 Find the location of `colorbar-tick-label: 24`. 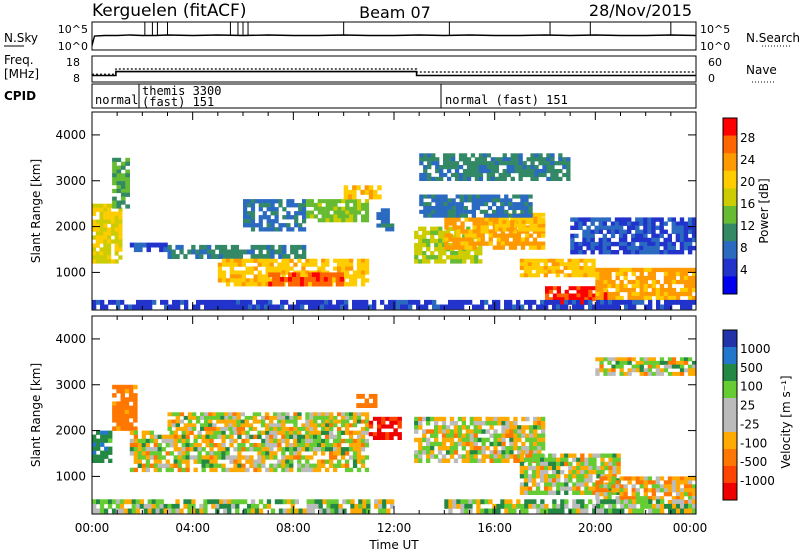

colorbar-tick-label: 24 is located at coordinates (747, 160).